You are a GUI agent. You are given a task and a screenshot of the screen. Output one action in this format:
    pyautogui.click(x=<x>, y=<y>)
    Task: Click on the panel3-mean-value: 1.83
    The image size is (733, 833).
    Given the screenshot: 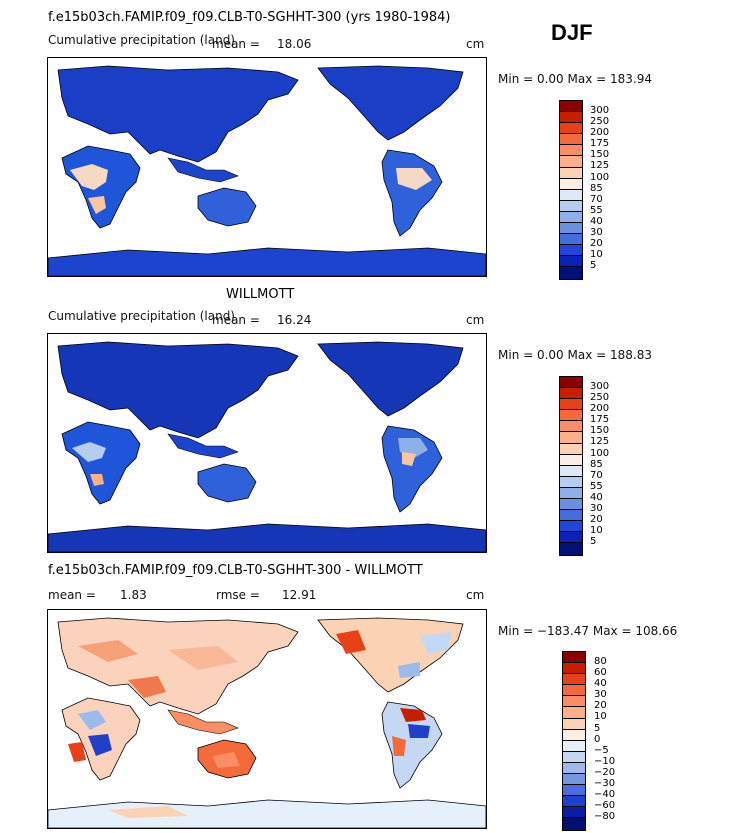 What is the action you would take?
    pyautogui.click(x=133, y=595)
    